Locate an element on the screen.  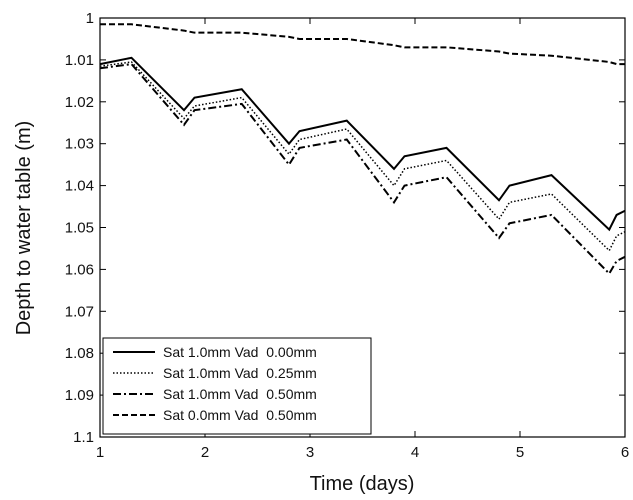
legend-label: Sat 1.0mm Vad 0.50mm is located at coordinates (240, 394).